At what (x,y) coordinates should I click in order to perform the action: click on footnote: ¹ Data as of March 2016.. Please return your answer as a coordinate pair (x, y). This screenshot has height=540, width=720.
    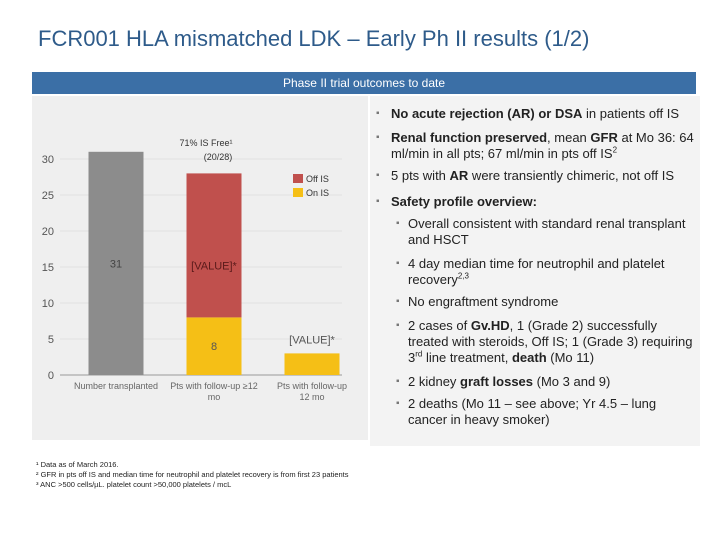
    Looking at the image, I should click on (77, 464).